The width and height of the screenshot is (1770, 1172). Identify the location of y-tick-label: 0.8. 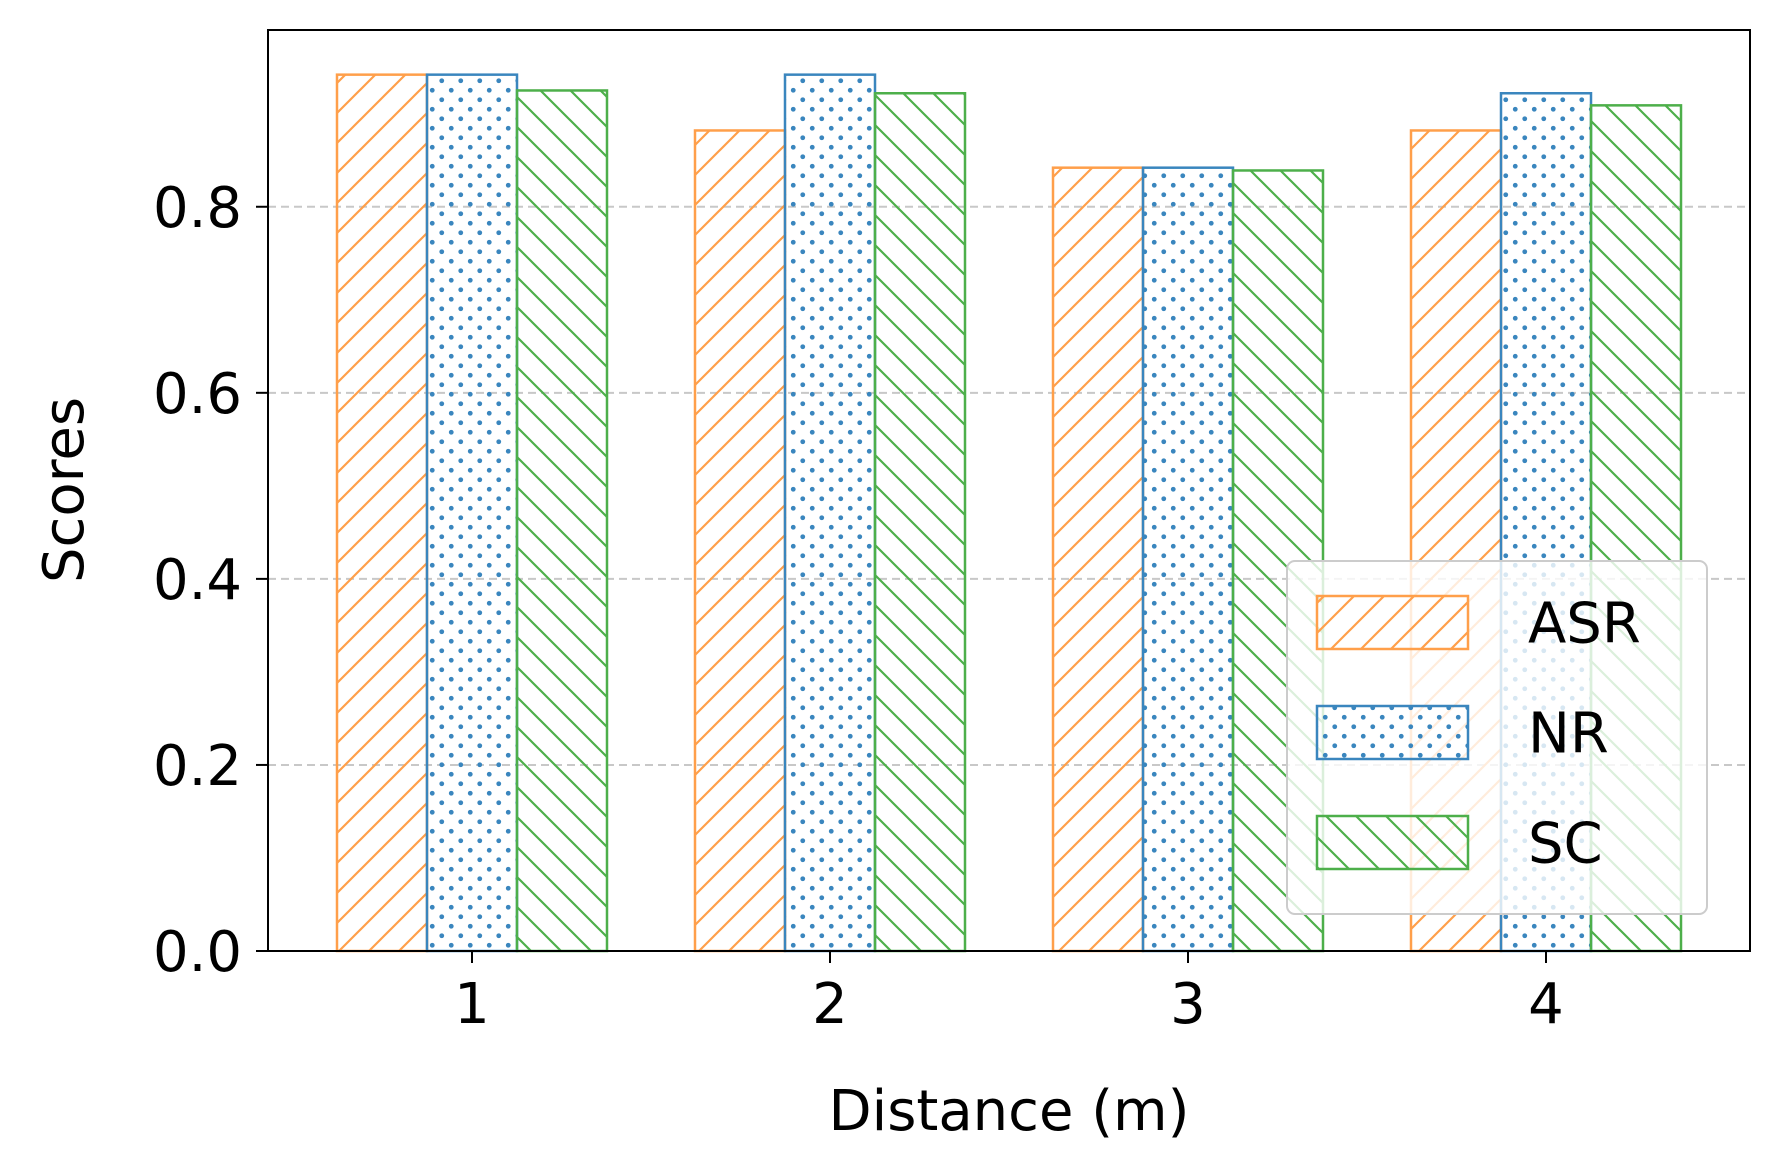
(197, 208).